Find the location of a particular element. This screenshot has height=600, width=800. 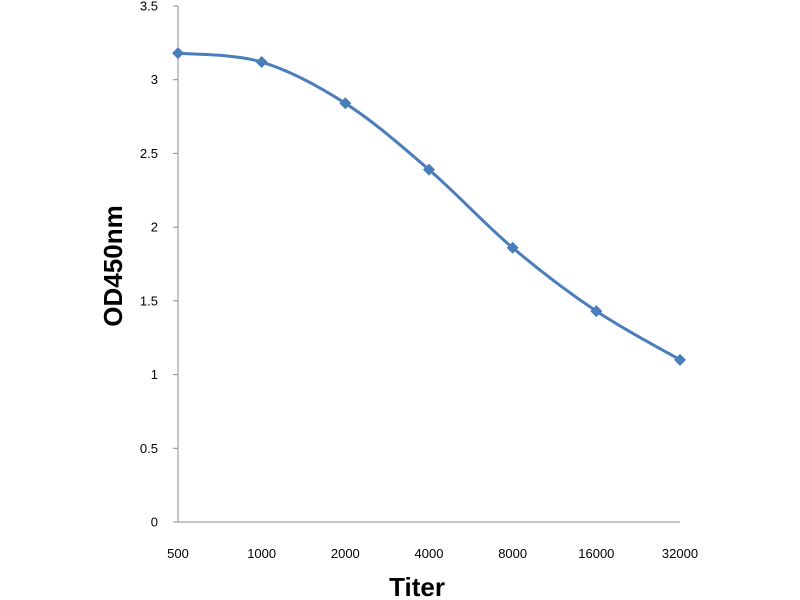

x-tick-label: 500 is located at coordinates (178, 553).